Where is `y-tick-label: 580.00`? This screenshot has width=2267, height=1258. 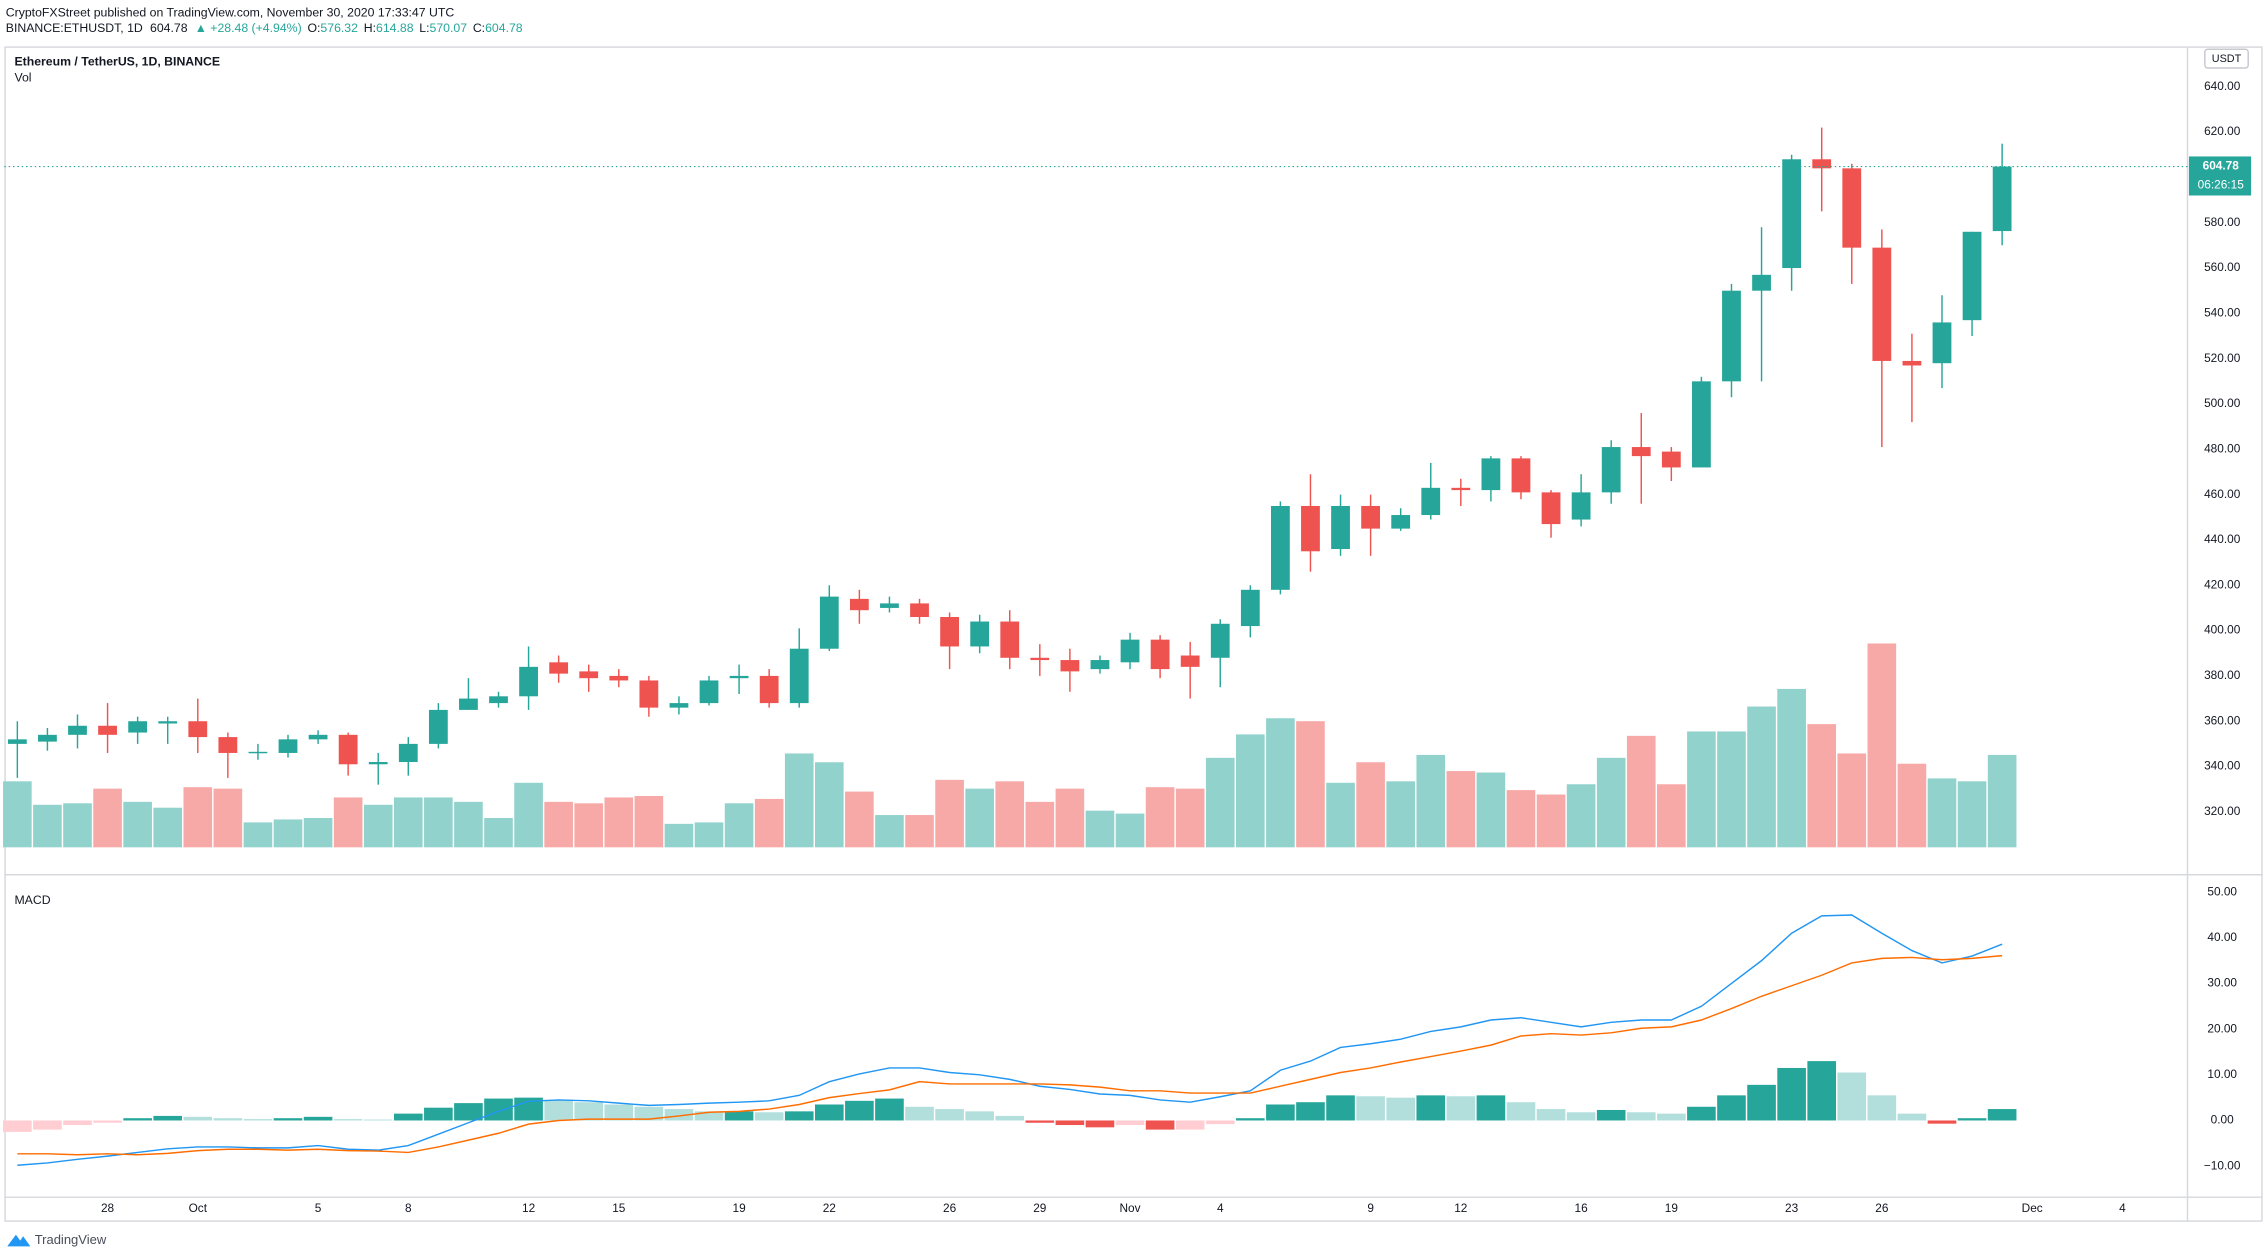 y-tick-label: 580.00 is located at coordinates (2222, 222).